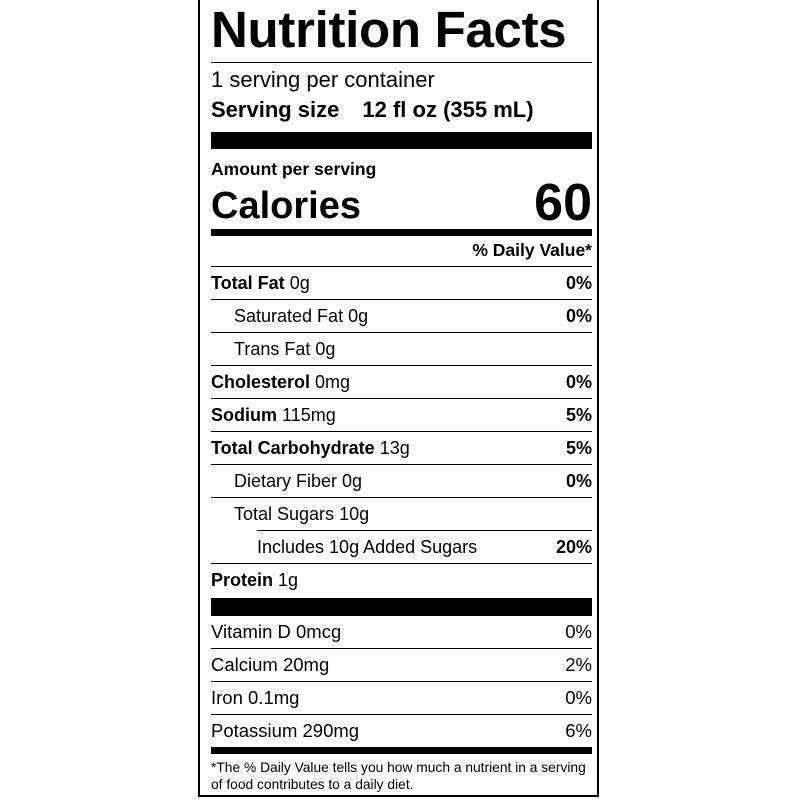 This screenshot has width=800, height=800. Describe the element at coordinates (401, 282) in the screenshot. I see `nutrient-row-total-fat: Total Fat 0g 0%` at that location.